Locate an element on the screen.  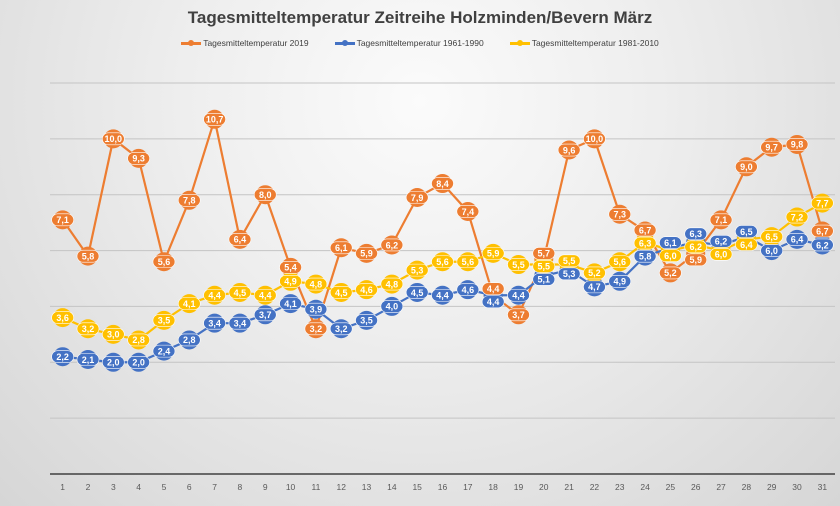
data-label: 4,7 is located at coordinates (594, 287).